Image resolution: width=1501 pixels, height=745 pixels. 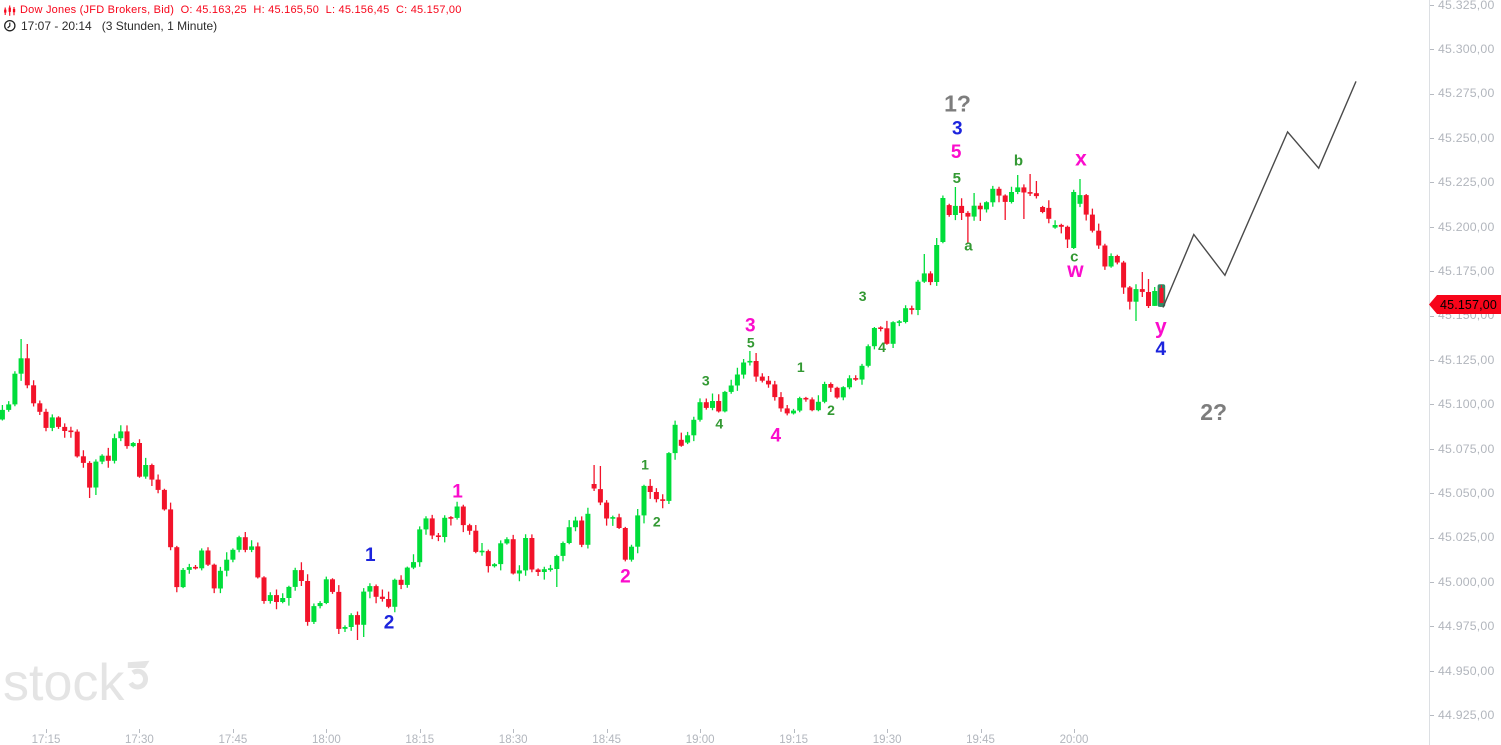 I want to click on svg-text: w, so click(x=1075, y=270).